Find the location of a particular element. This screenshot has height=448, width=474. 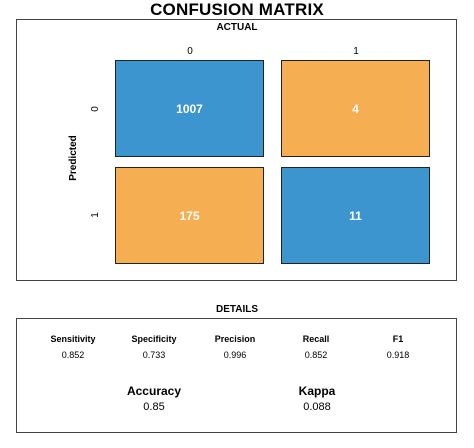

x-axis-label: ACTUAL is located at coordinates (237, 27).